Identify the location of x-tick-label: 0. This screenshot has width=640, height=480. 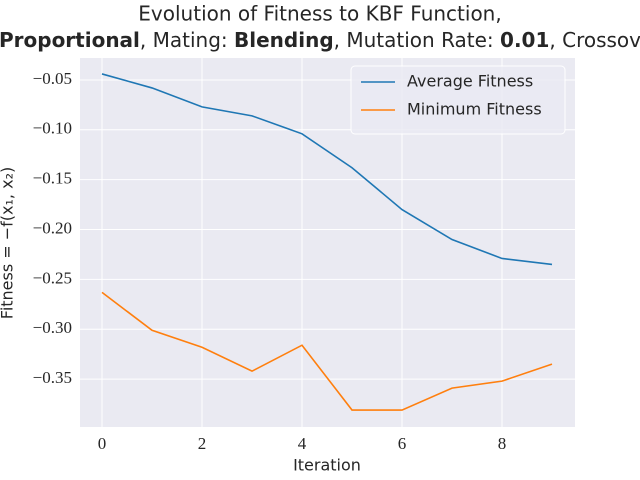
(102, 443).